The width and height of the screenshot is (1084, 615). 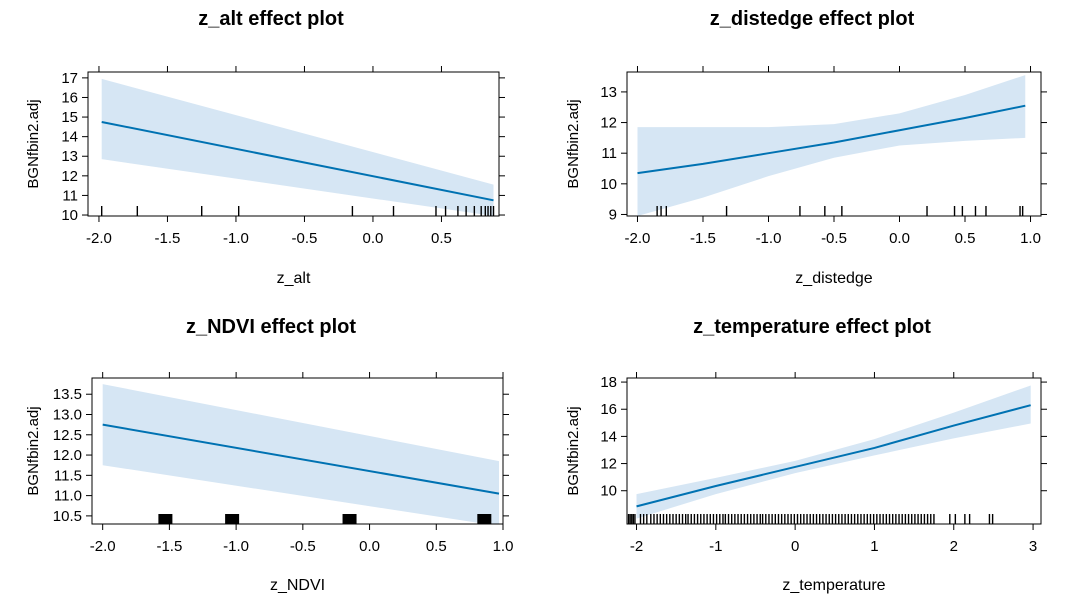 I want to click on x-tick-label: 1, so click(x=874, y=546).